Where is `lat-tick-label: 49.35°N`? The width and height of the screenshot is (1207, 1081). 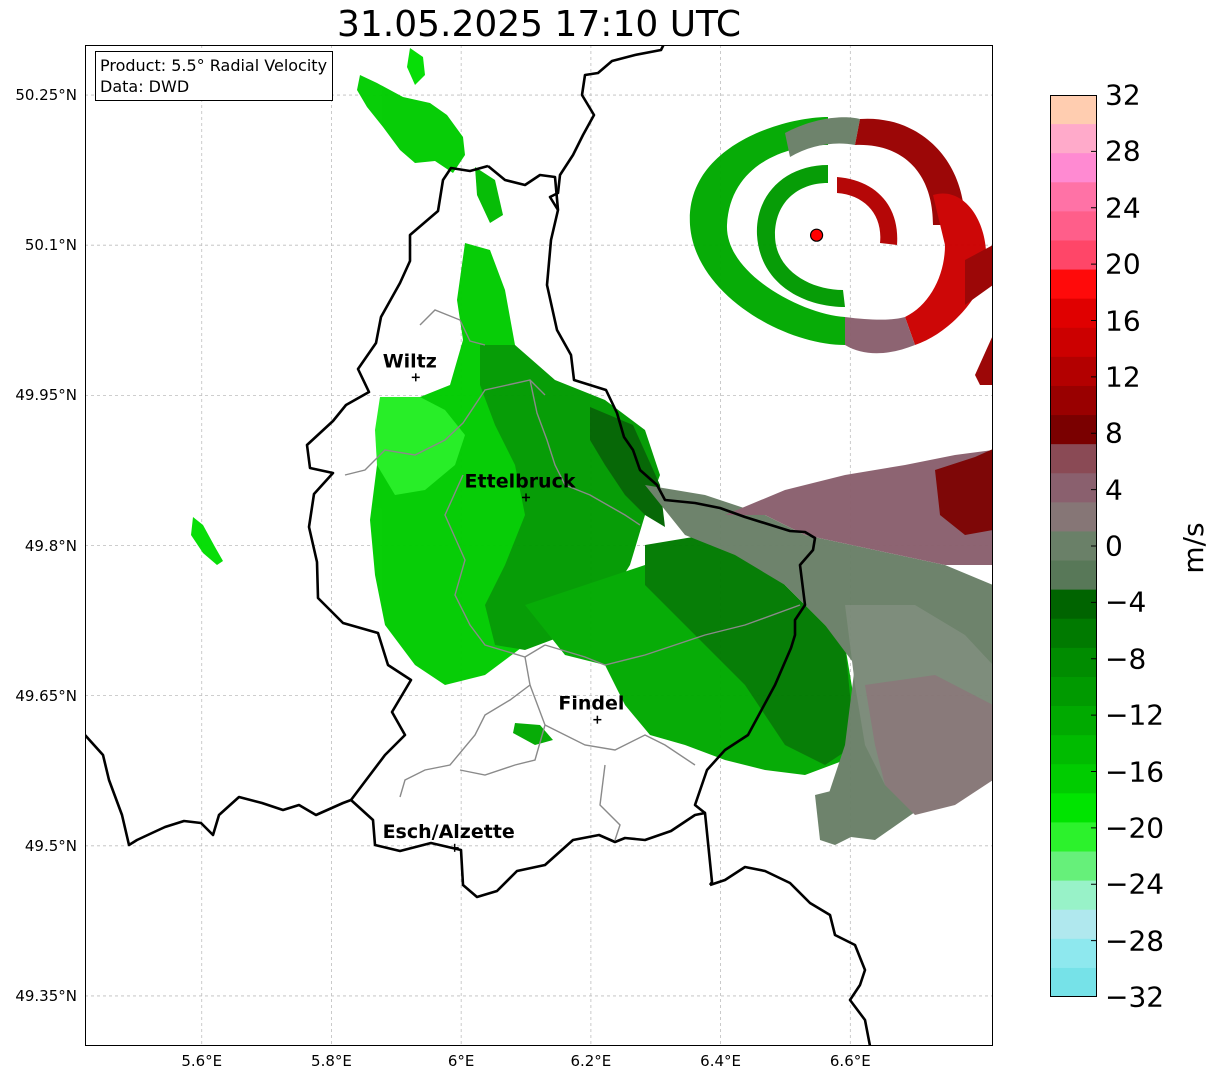 lat-tick-label: 49.35°N is located at coordinates (46, 995).